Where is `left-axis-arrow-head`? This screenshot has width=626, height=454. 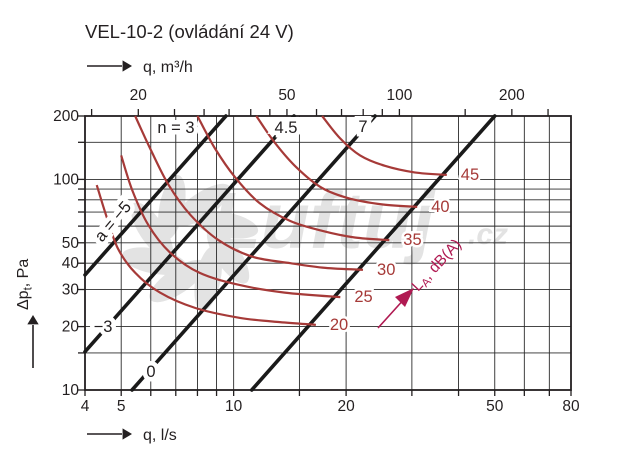
left-axis-arrow-head is located at coordinates (33, 320).